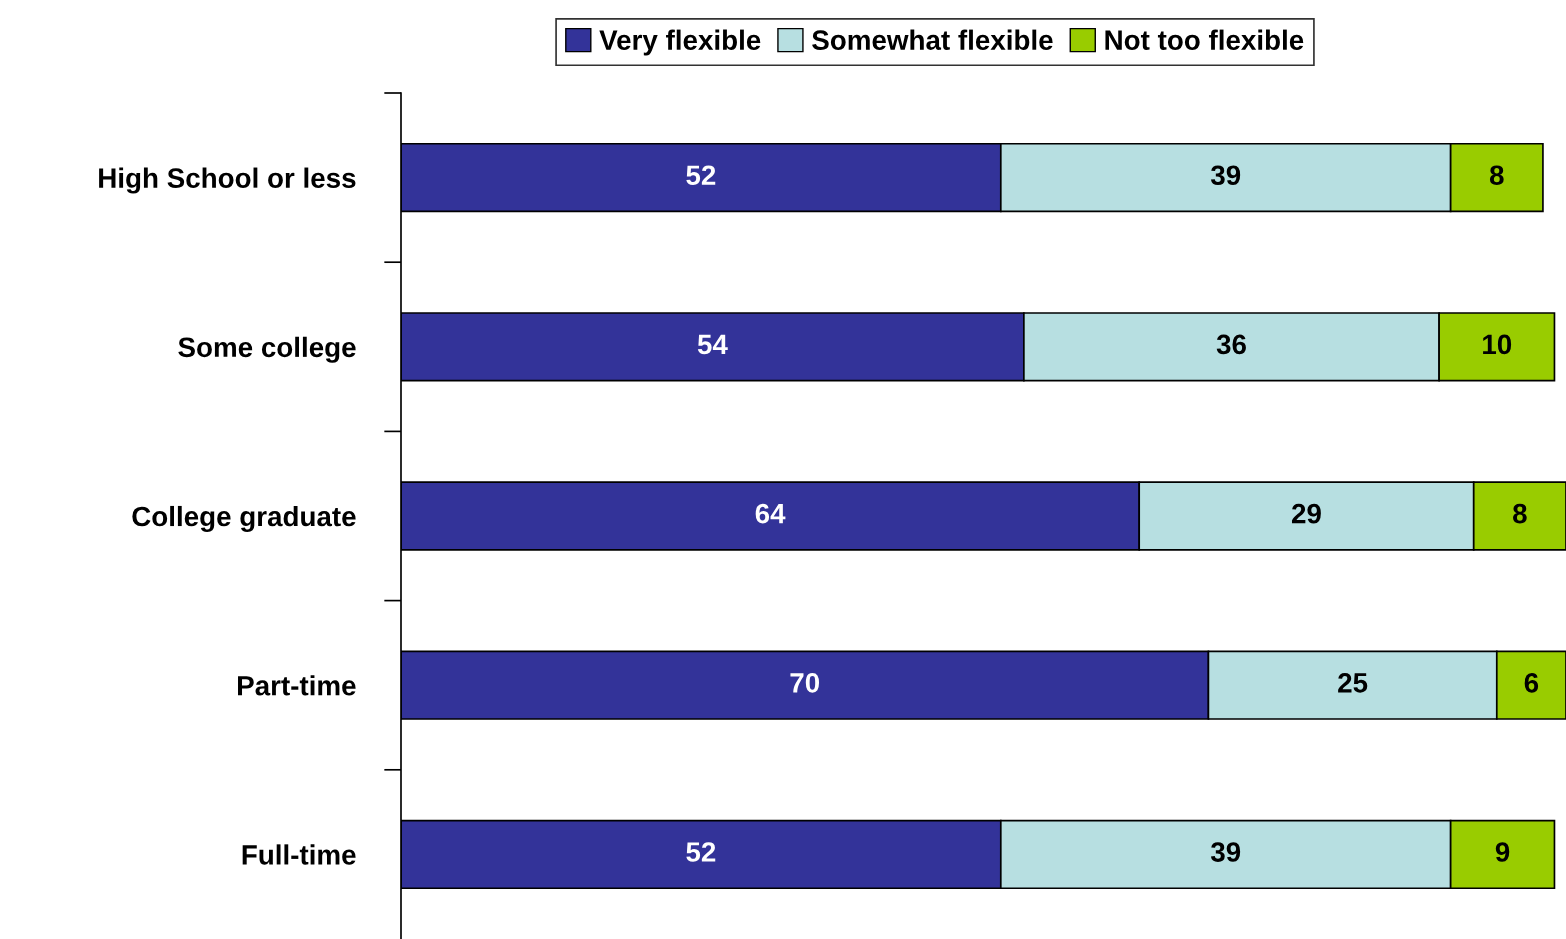  I want to click on y-tick-label: Full-time, so click(299, 854).